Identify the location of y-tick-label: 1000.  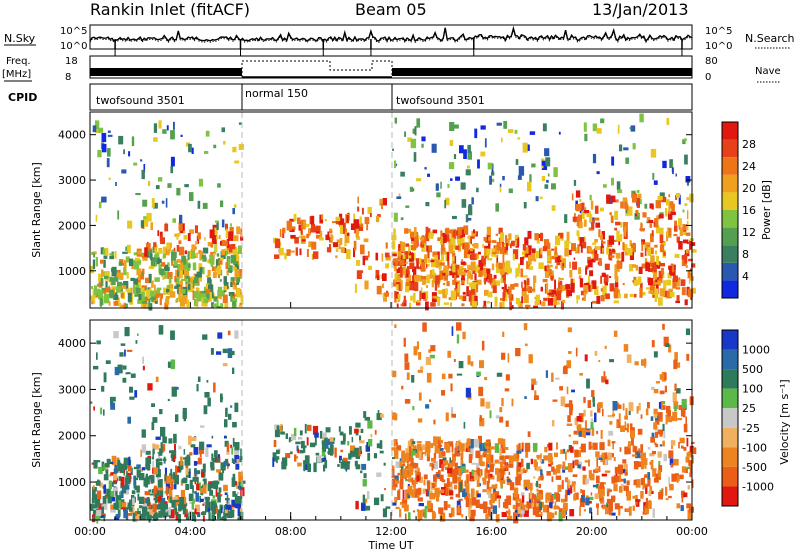
(72, 482).